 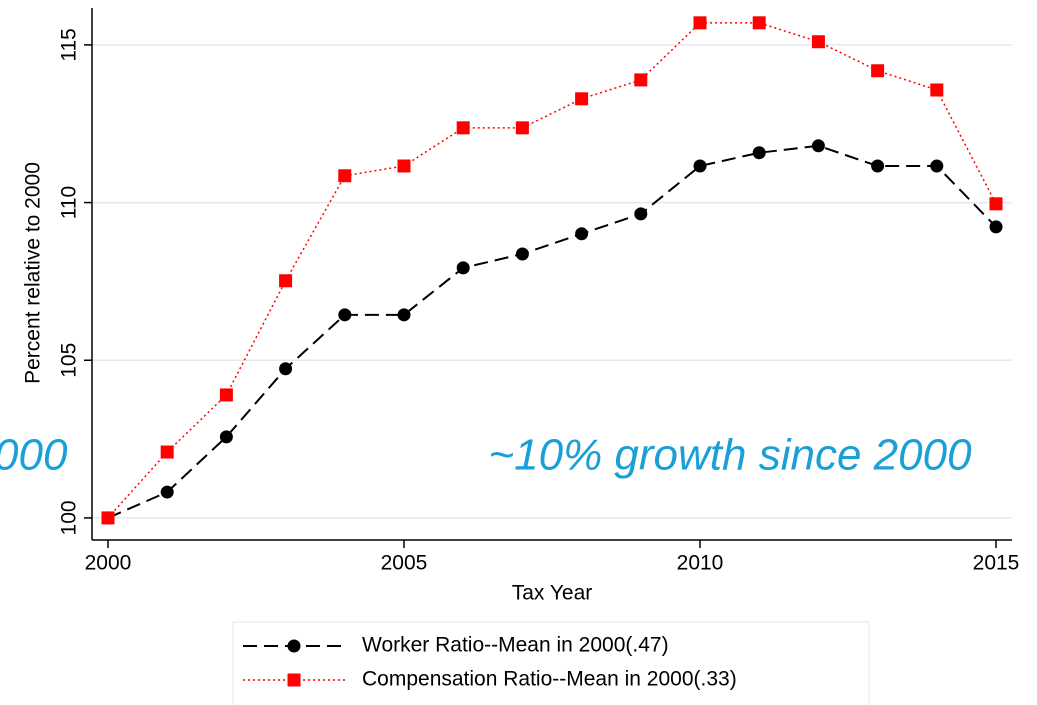 What do you see at coordinates (996, 563) in the screenshot?
I see `x-tick-label: 2015` at bounding box center [996, 563].